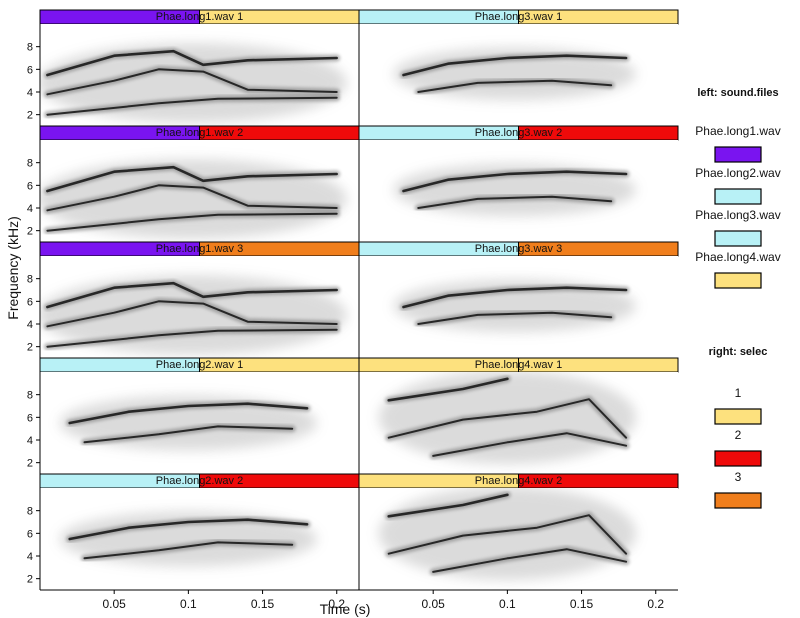 The height and width of the screenshot is (618, 800). I want to click on y-axis-label: Frequency (kHz), so click(13, 267).